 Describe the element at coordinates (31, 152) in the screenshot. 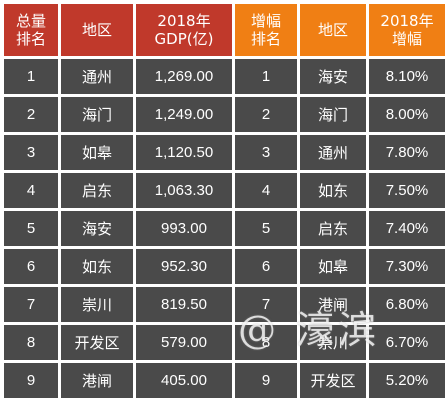

I see `gdp-rank-cell: 3` at that location.